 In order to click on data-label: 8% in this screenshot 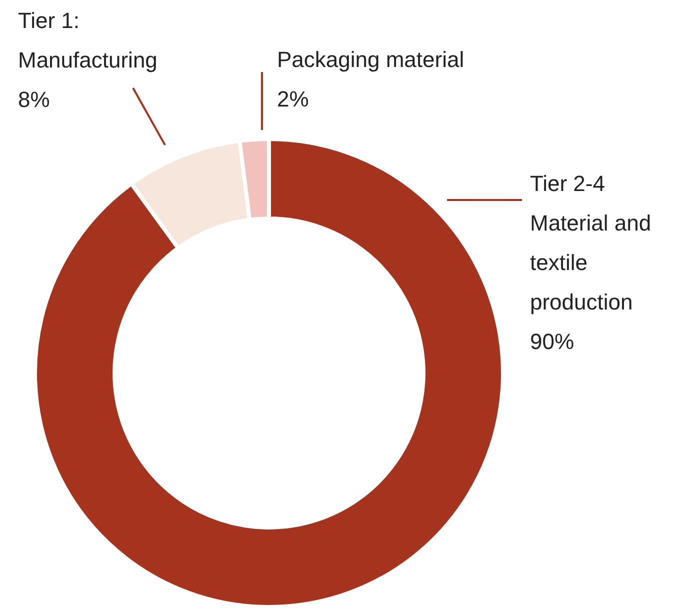, I will do `click(34, 99)`.